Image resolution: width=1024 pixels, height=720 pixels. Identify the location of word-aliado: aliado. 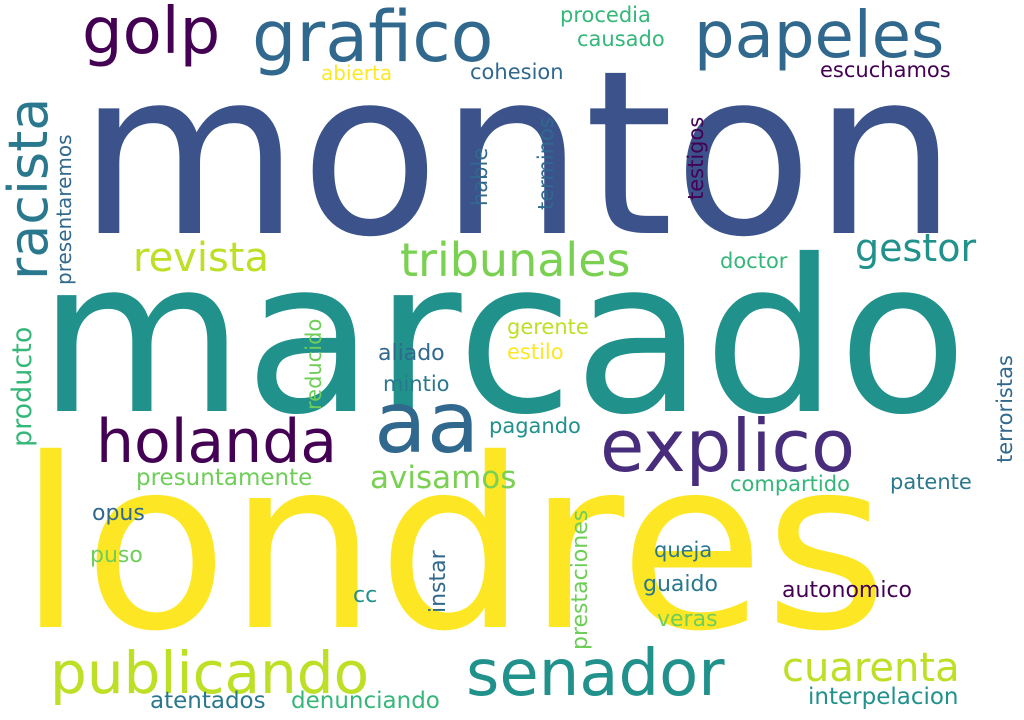
(411, 353).